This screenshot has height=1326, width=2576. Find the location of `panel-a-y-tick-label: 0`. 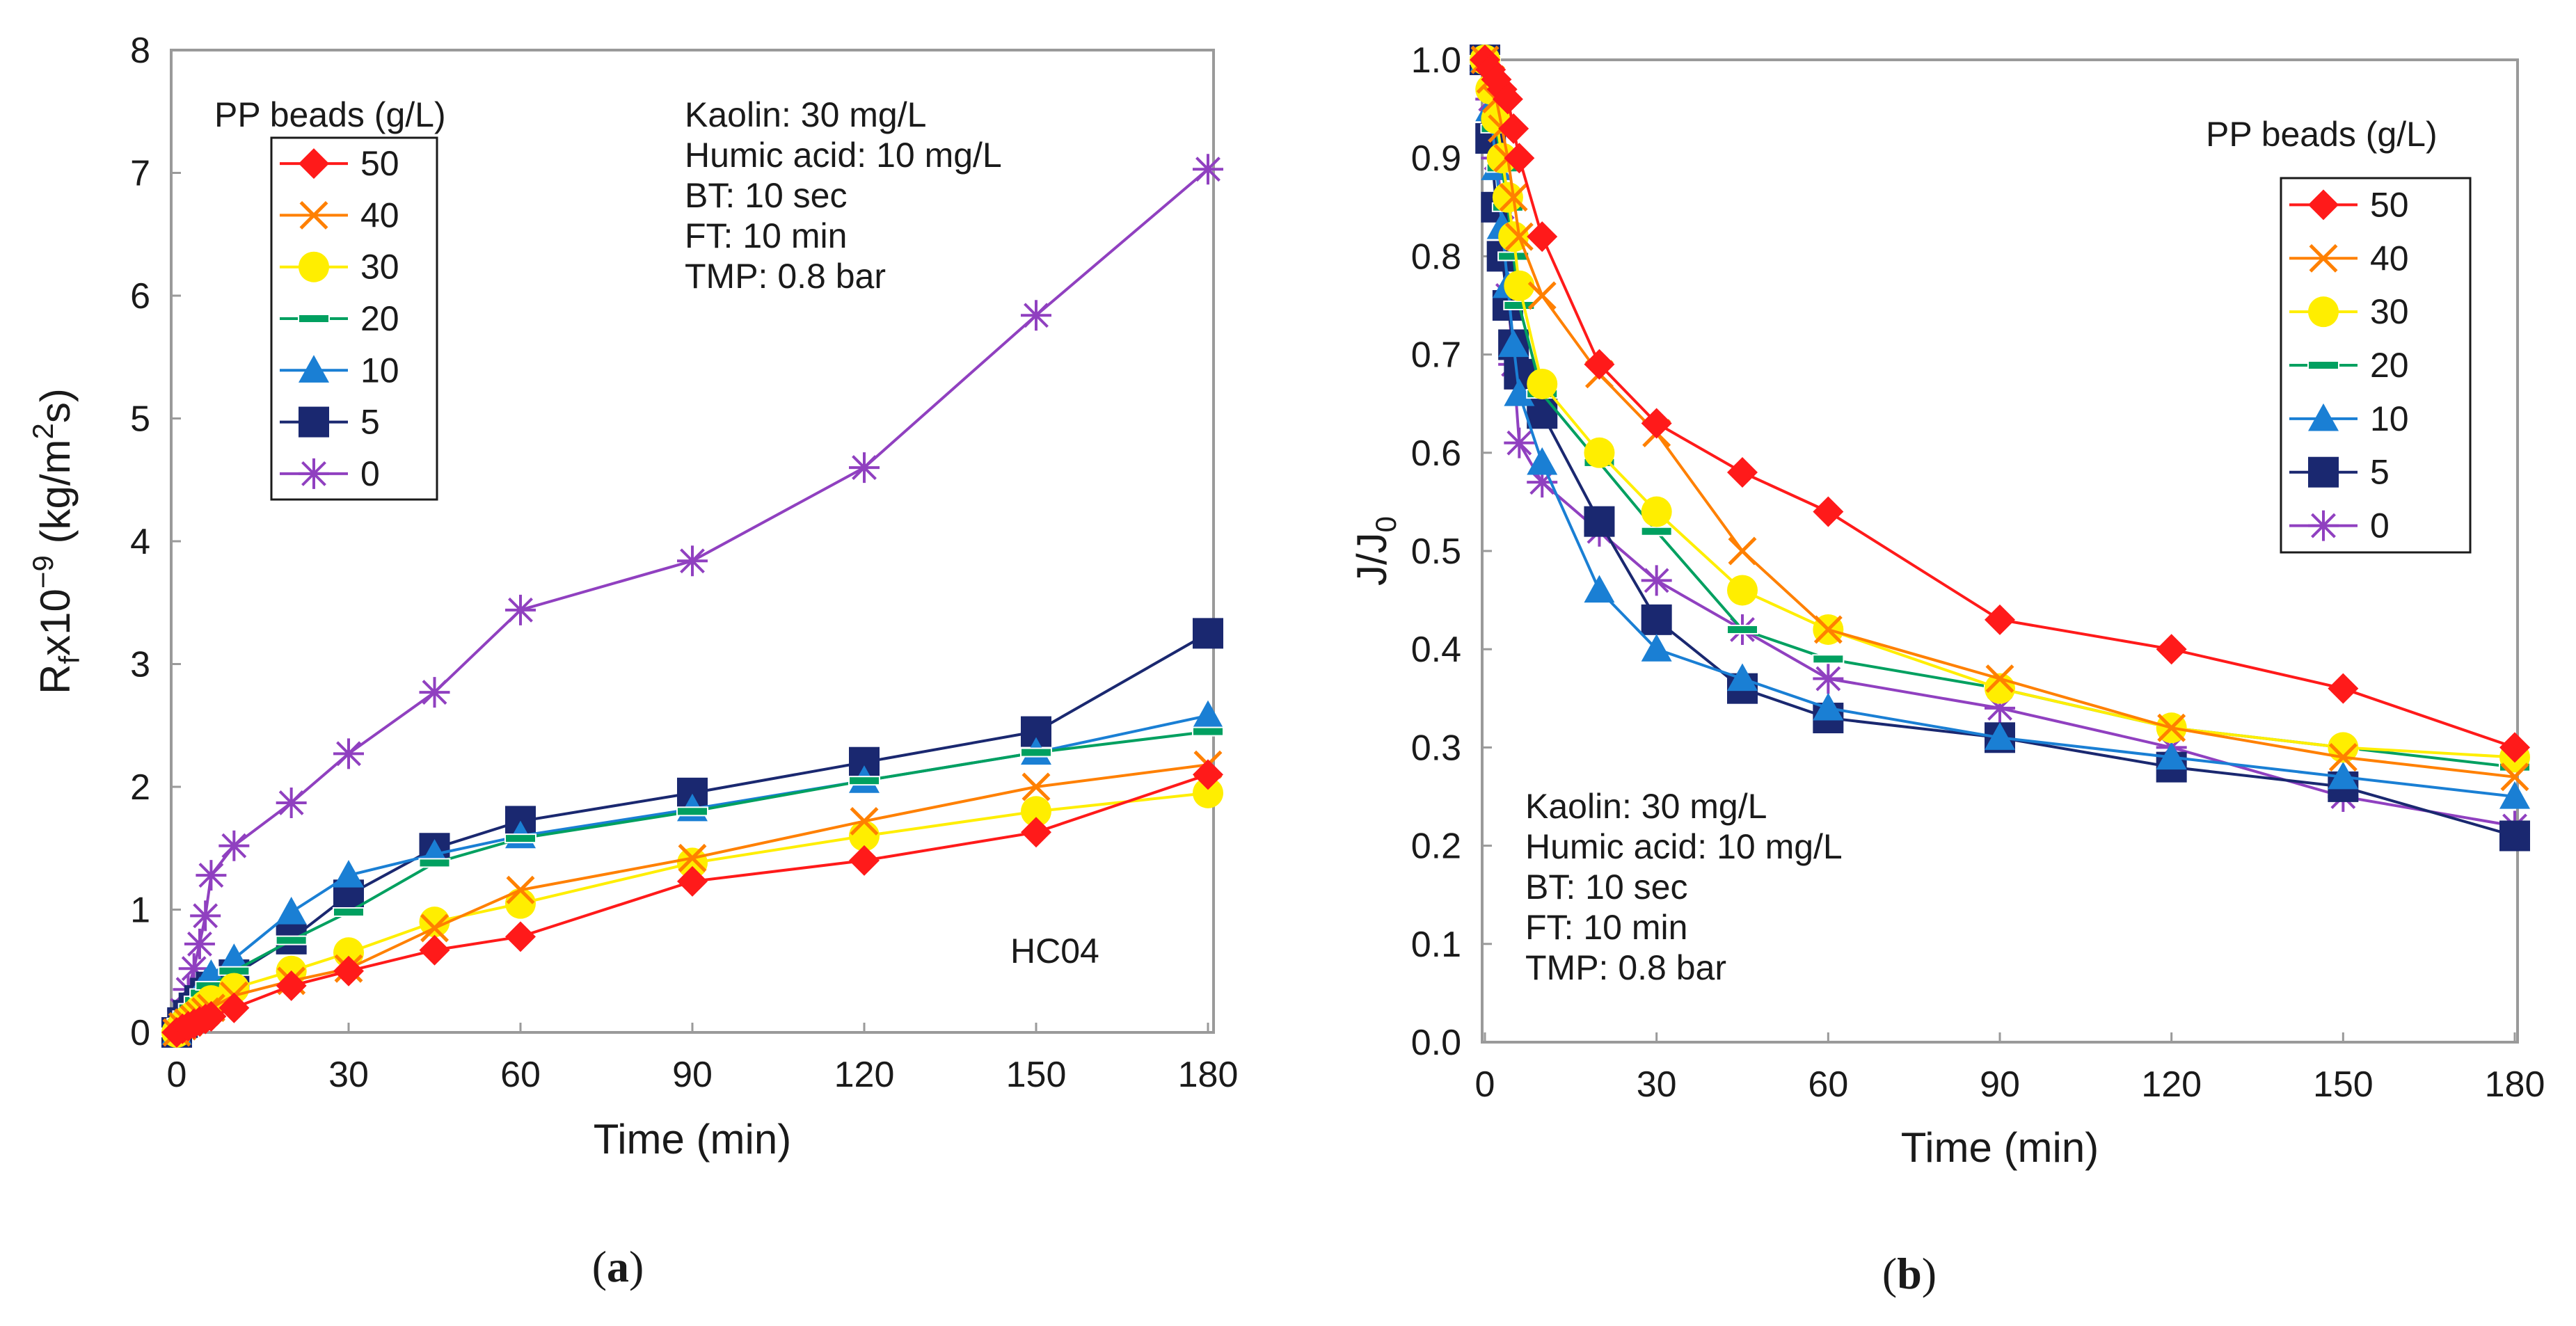

panel-a-y-tick-label: 0 is located at coordinates (140, 1033).